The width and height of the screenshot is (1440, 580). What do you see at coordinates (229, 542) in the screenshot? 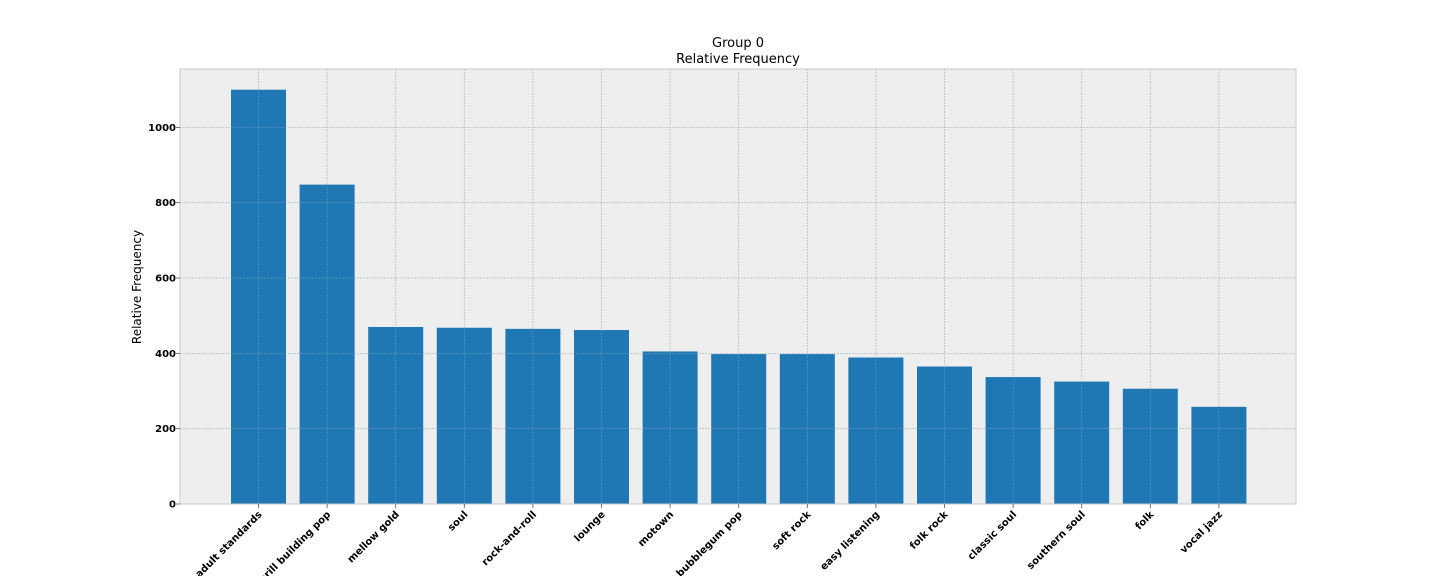
I see `x-tick-label: adult standards` at bounding box center [229, 542].